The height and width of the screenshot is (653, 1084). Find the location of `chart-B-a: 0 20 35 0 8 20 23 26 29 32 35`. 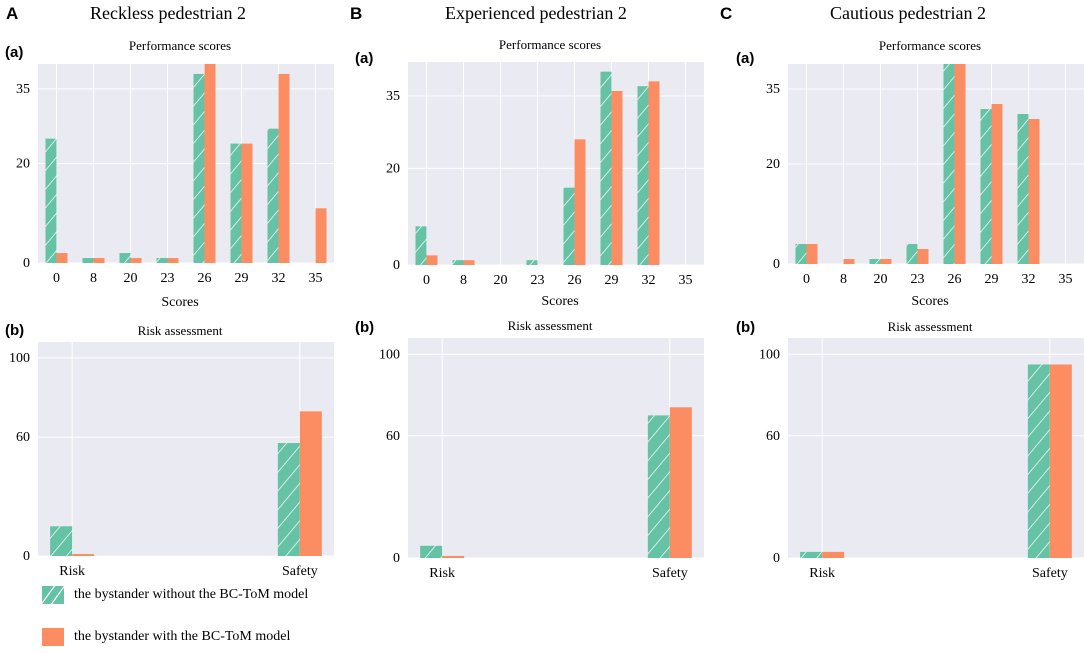

chart-B-a: 0 20 35 0 8 20 23 26 29 32 35 is located at coordinates (545, 175).